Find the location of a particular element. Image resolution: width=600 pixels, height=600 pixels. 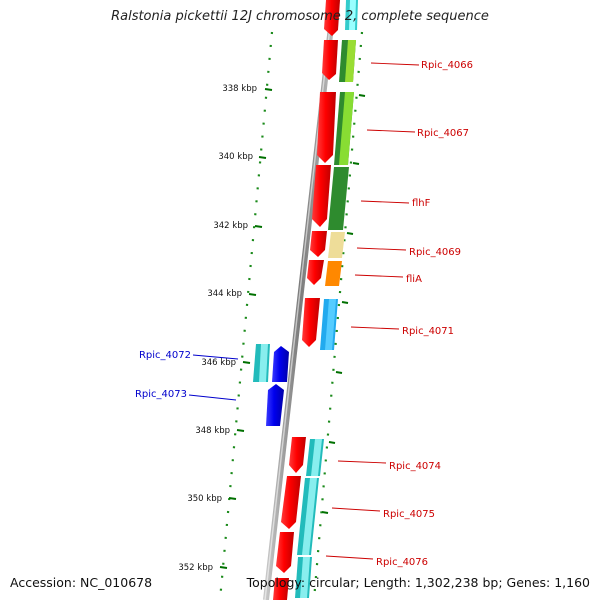

tick-label: 352 kbp is located at coordinates (195, 568).